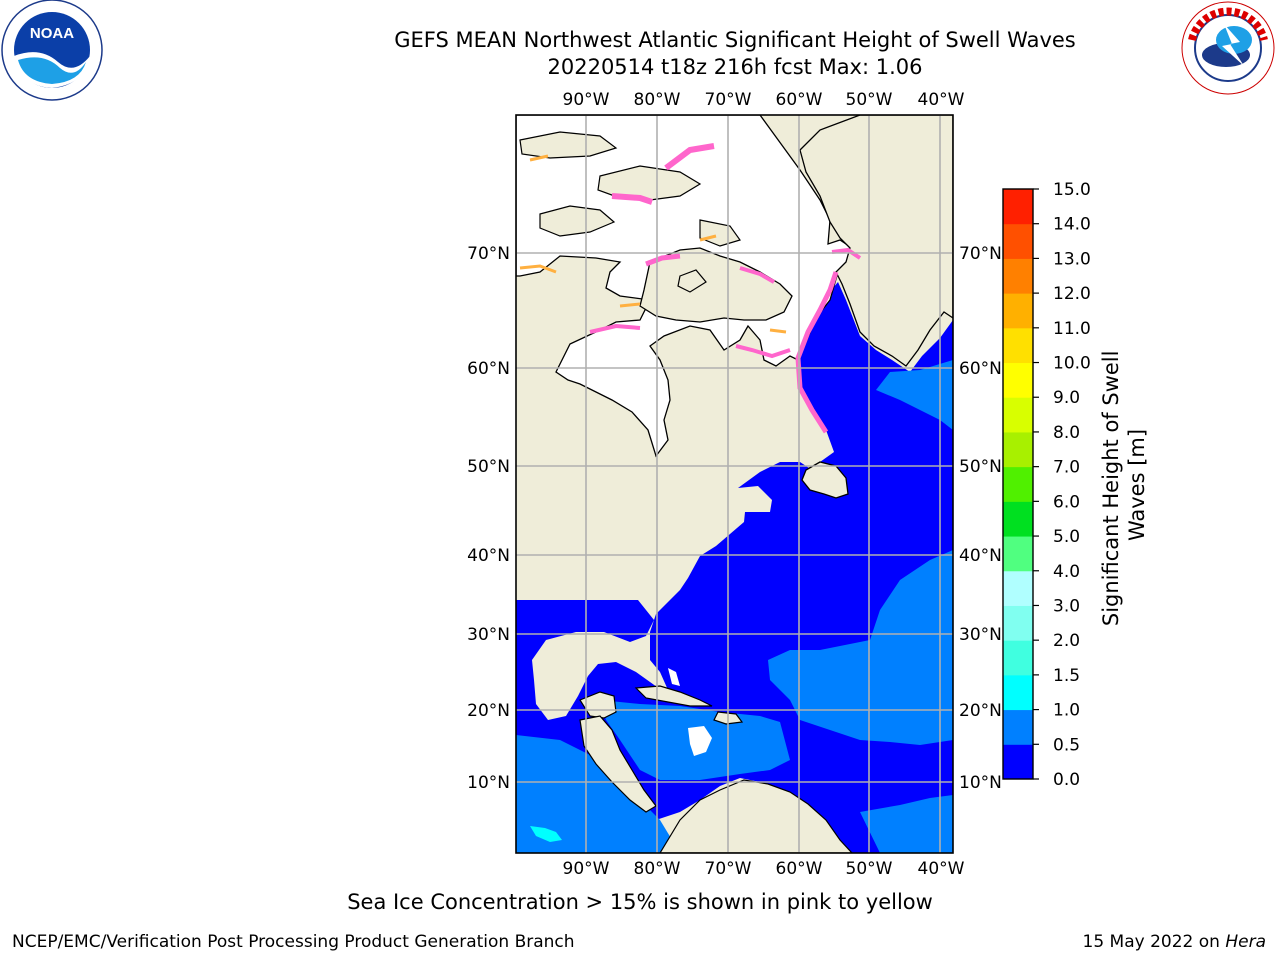 The height and width of the screenshot is (960, 1280). What do you see at coordinates (546, 834) in the screenshot?
I see `ocean-swell-cyan` at bounding box center [546, 834].